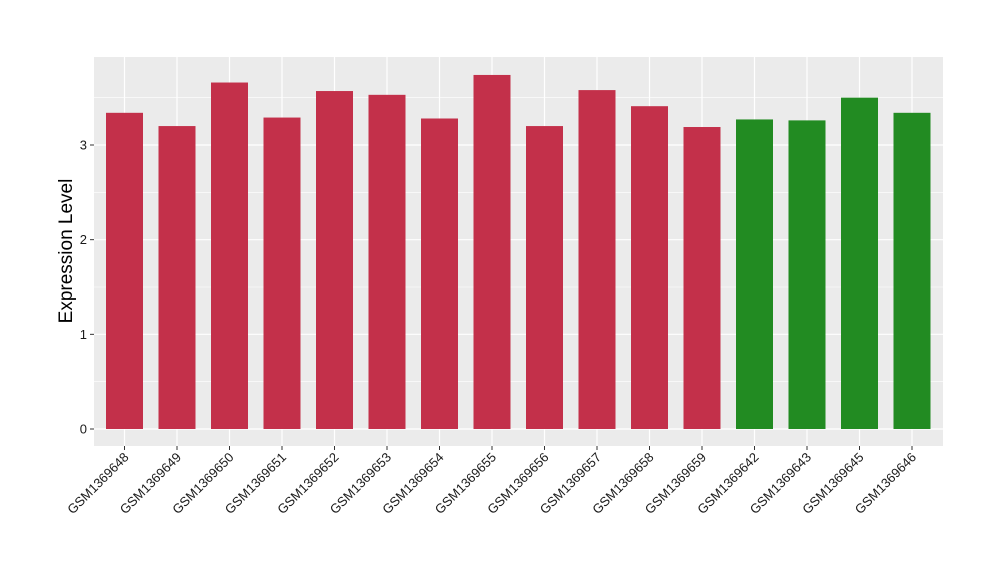 Image resolution: width=1000 pixels, height=580 pixels. Describe the element at coordinates (124, 271) in the screenshot. I see `bar-GSM1369648` at that location.